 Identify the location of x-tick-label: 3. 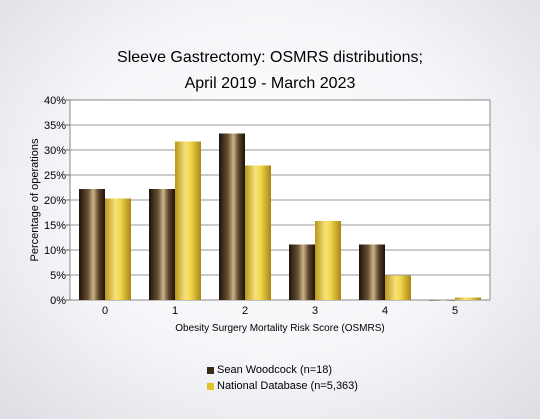
(315, 311).